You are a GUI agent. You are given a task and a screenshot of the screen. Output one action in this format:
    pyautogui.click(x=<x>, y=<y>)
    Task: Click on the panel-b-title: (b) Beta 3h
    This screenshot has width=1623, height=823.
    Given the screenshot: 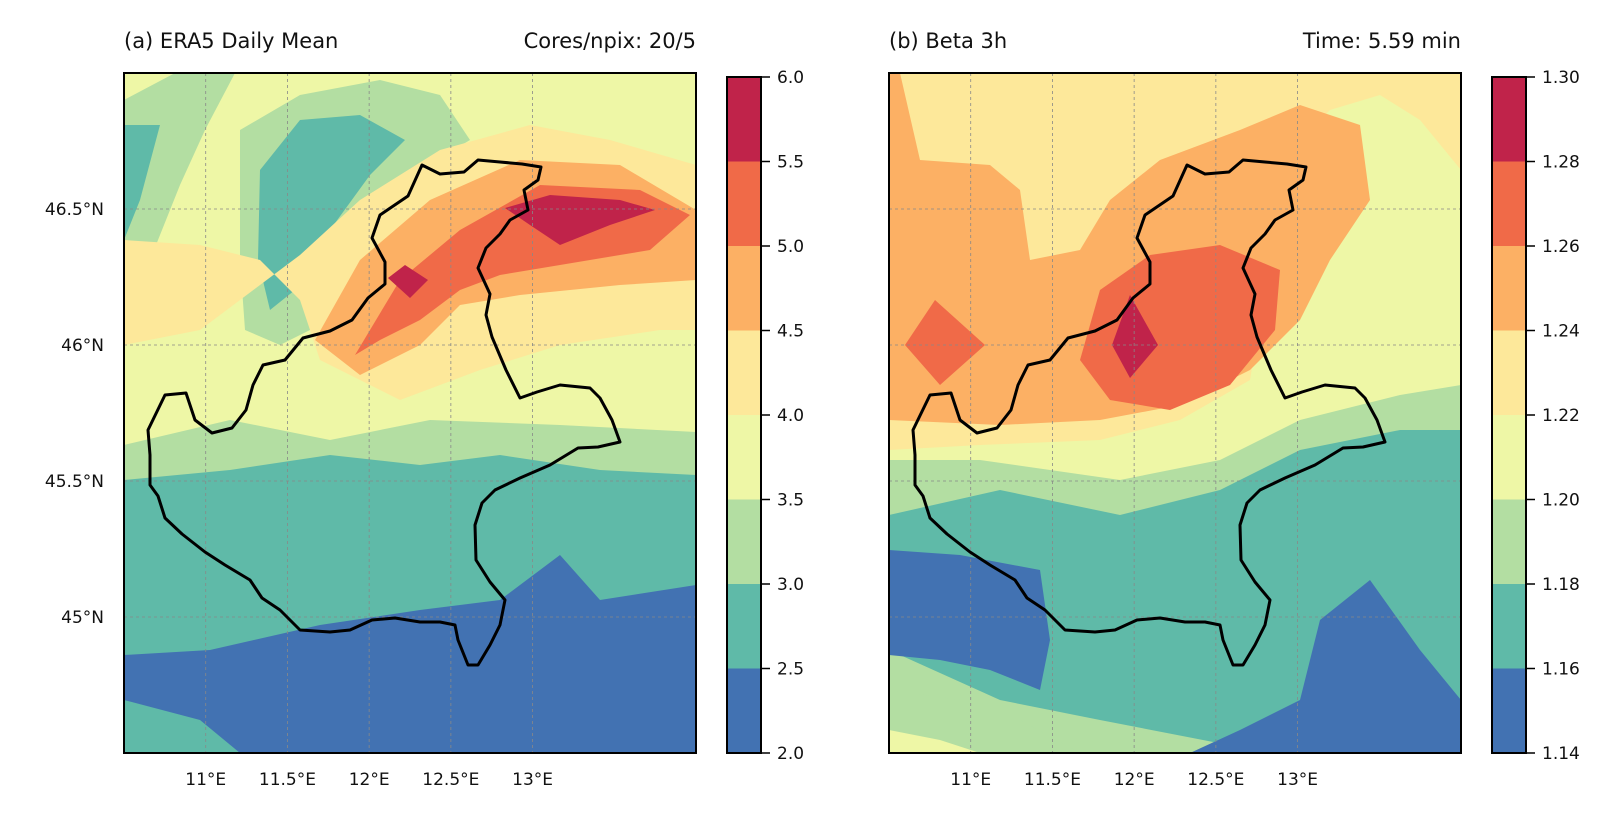 What is the action you would take?
    pyautogui.click(x=948, y=41)
    